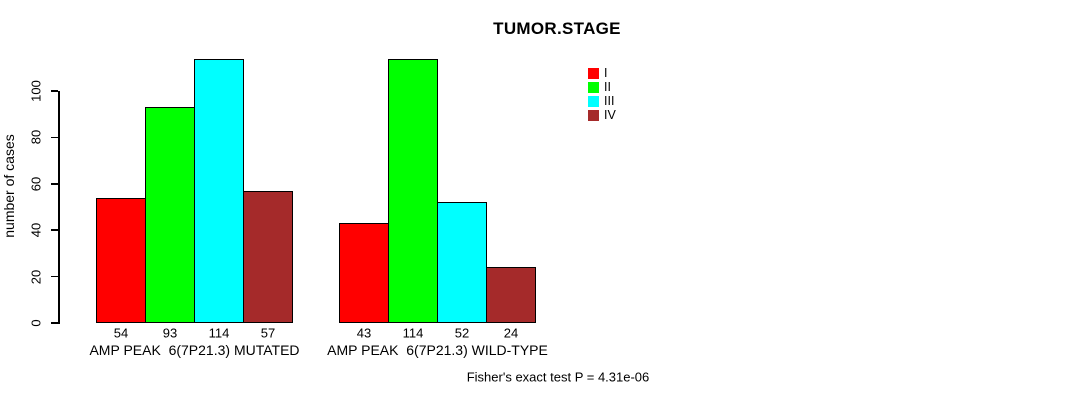 The height and width of the screenshot is (400, 1090). What do you see at coordinates (557, 28) in the screenshot?
I see `chart-title: TUMOR.STAGE` at bounding box center [557, 28].